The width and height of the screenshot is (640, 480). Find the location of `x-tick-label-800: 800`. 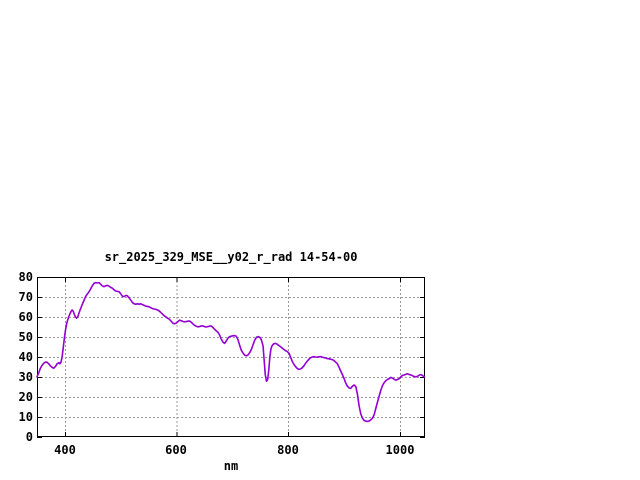

x-tick-label-800: 800 is located at coordinates (288, 450).